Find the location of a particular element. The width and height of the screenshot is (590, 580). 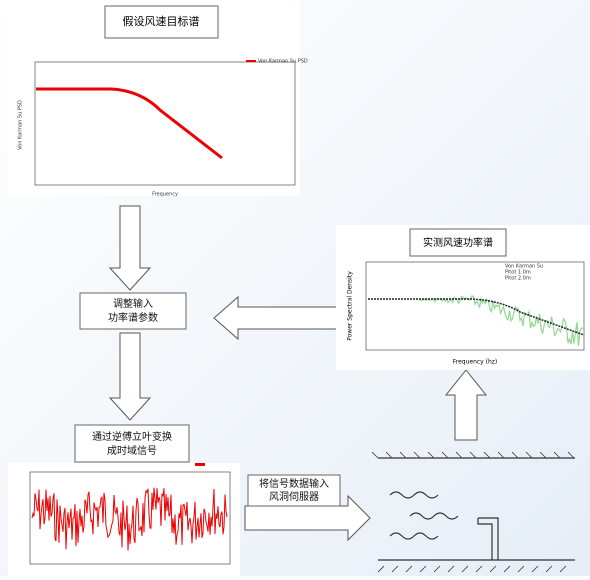

arrow-left is located at coordinates (277, 318).